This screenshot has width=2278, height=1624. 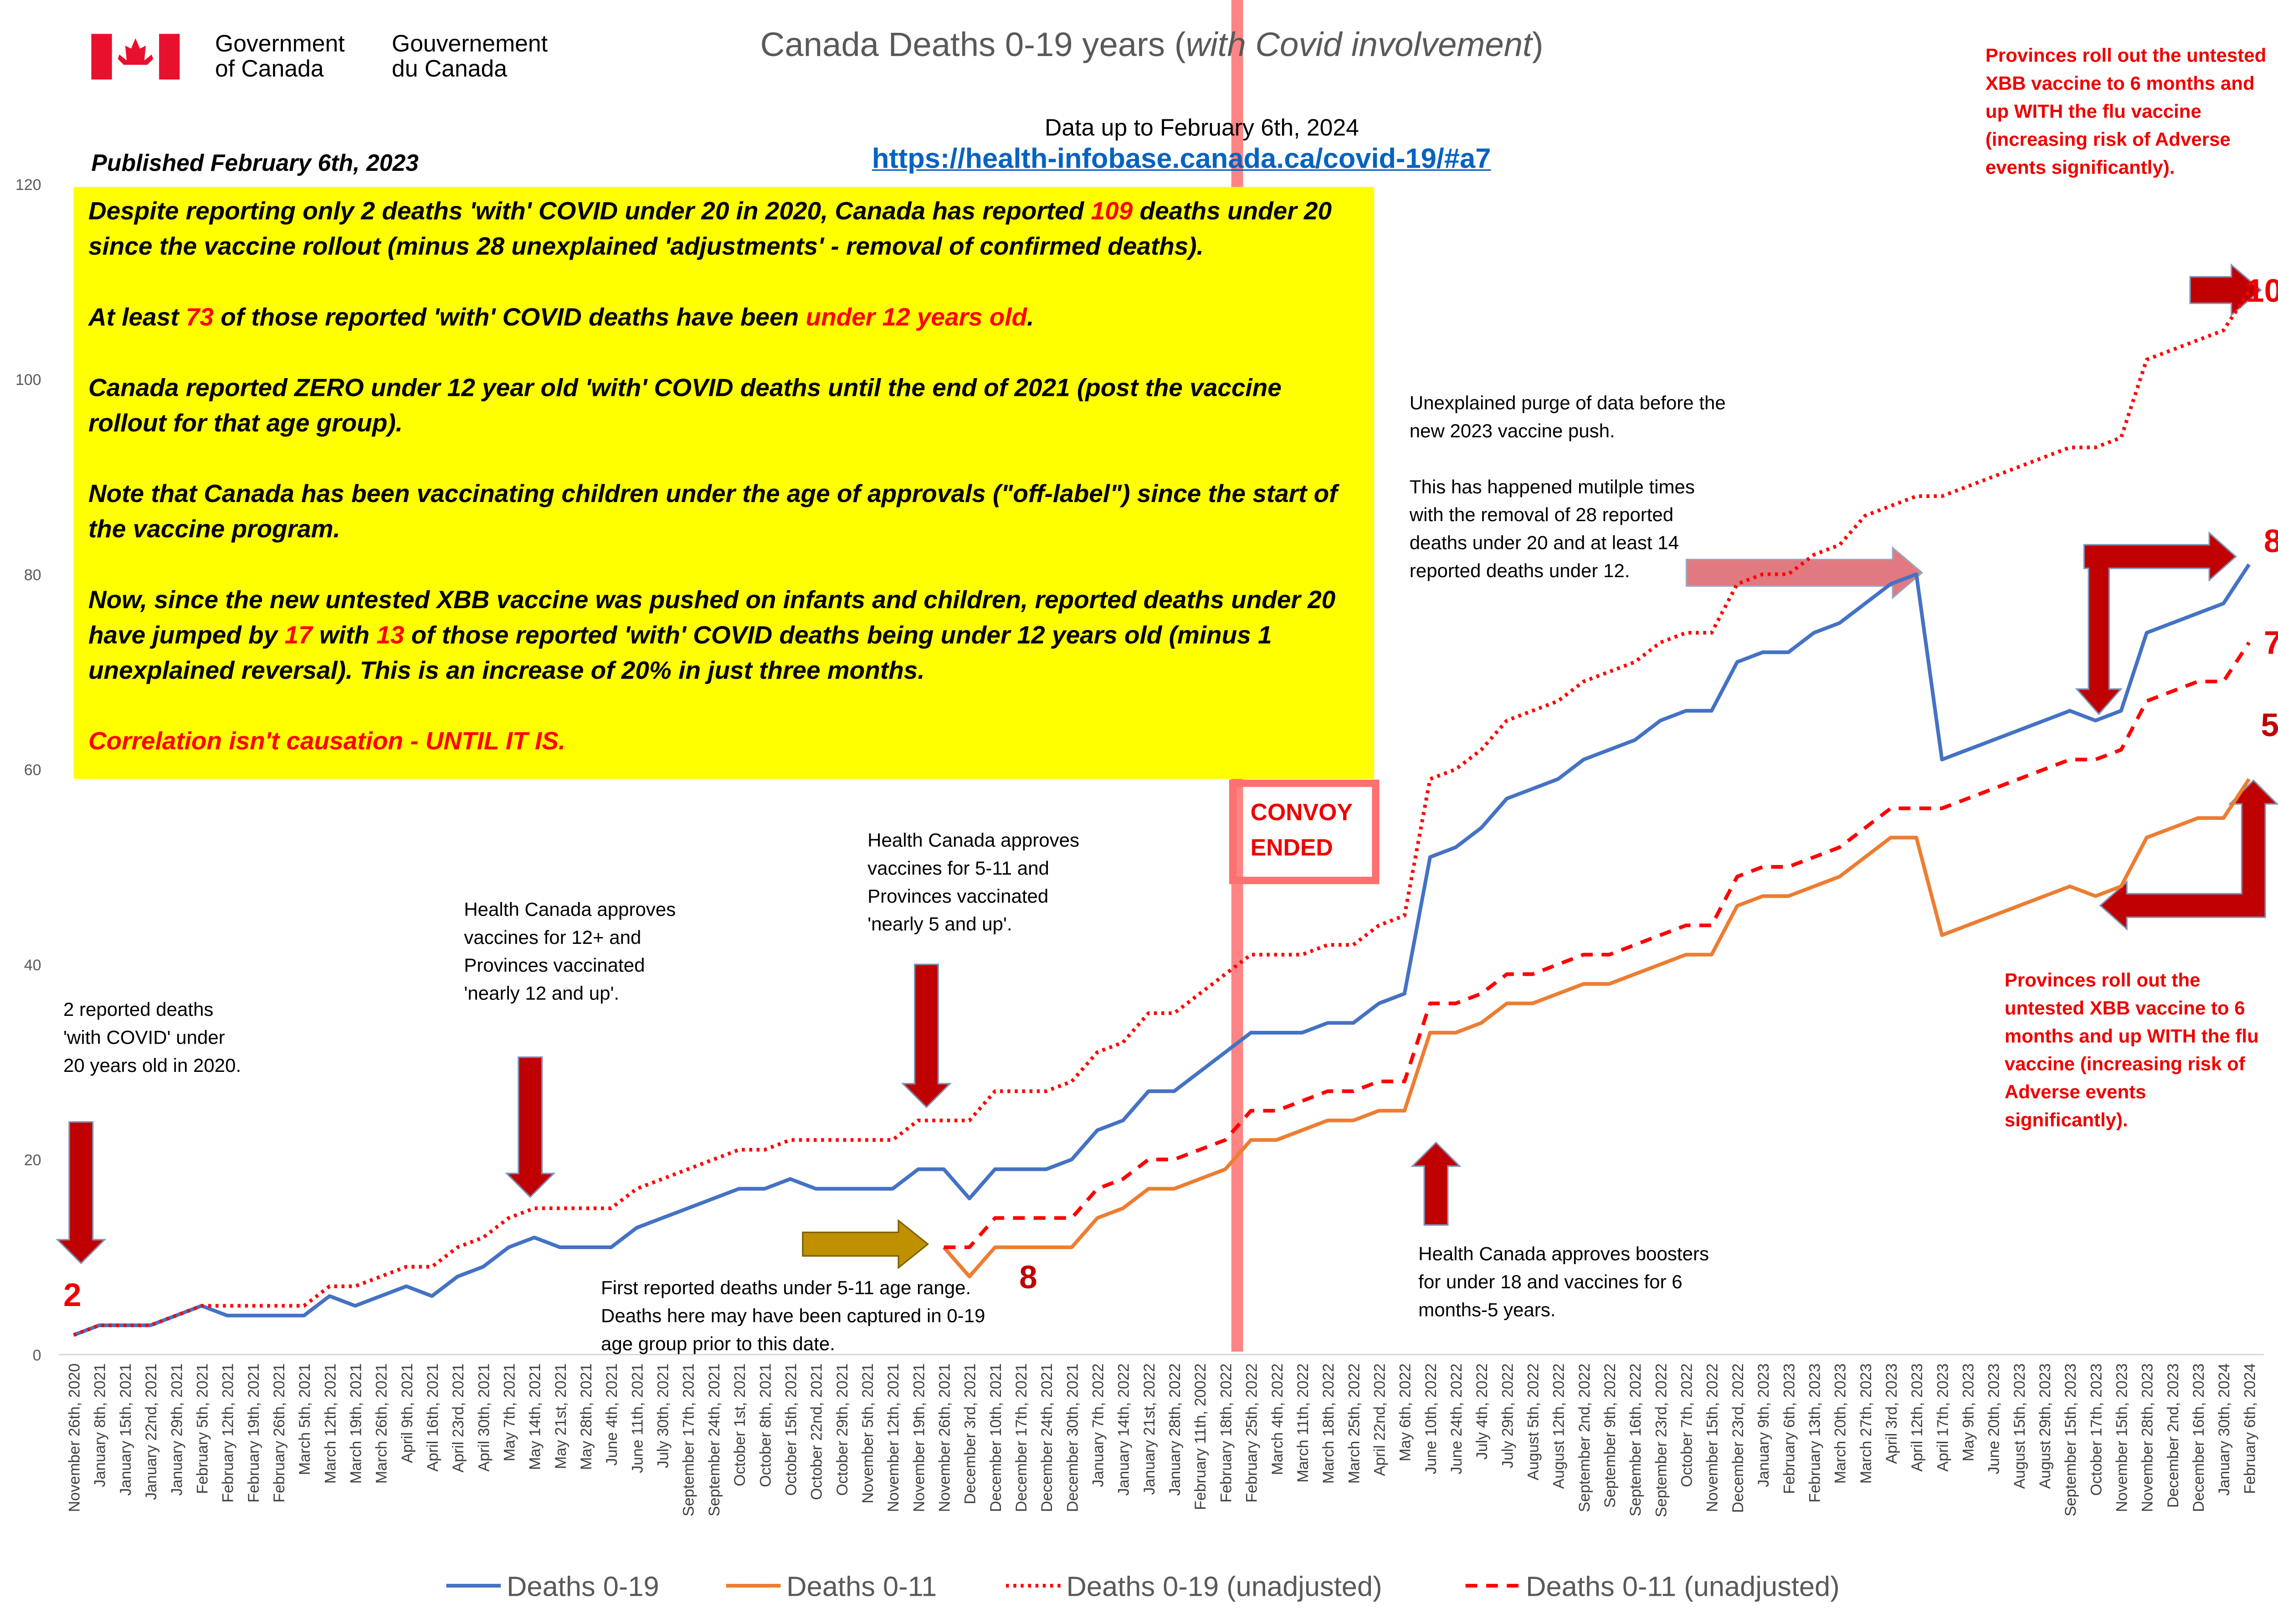 What do you see at coordinates (28, 380) in the screenshot?
I see `y-tick-label: 100` at bounding box center [28, 380].